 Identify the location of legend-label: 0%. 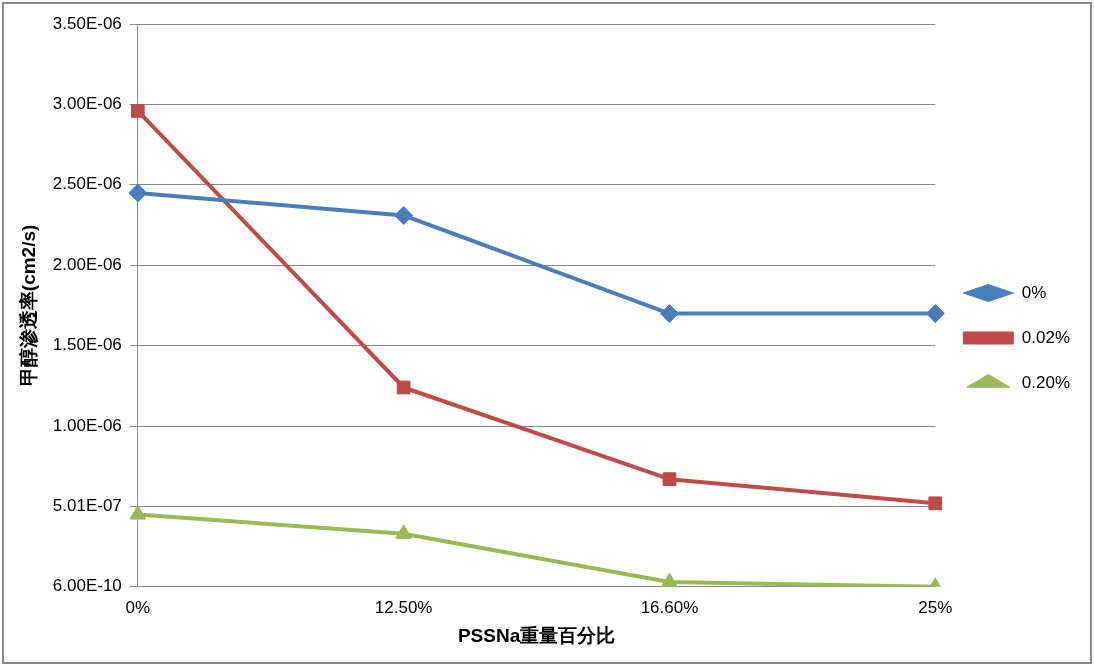
(1034, 292).